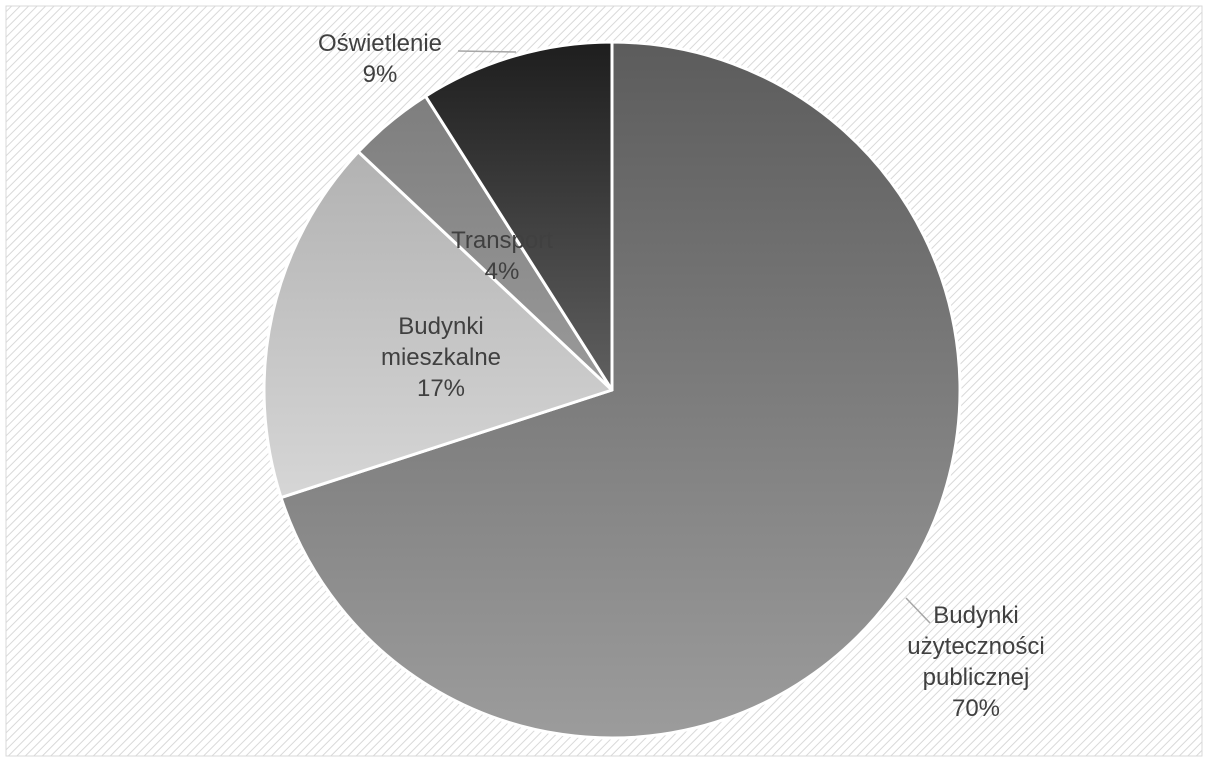  Describe the element at coordinates (976, 708) in the screenshot. I see `data-label-value: 70%` at that location.